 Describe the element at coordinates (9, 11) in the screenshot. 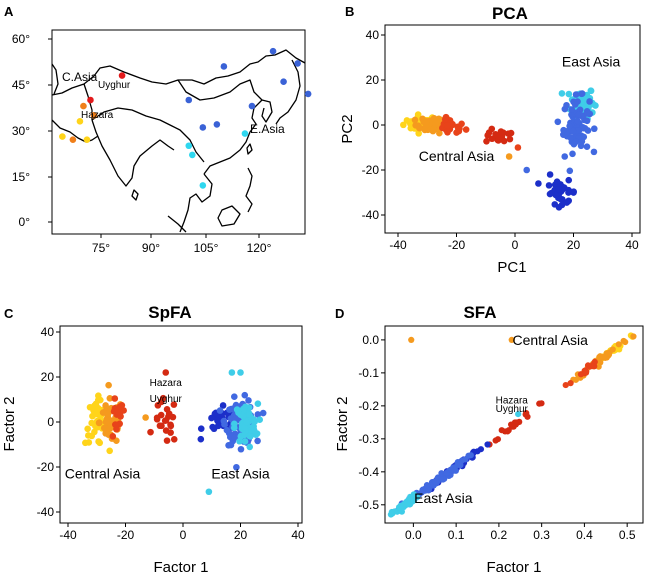

I see `panel-label-a: A` at that location.